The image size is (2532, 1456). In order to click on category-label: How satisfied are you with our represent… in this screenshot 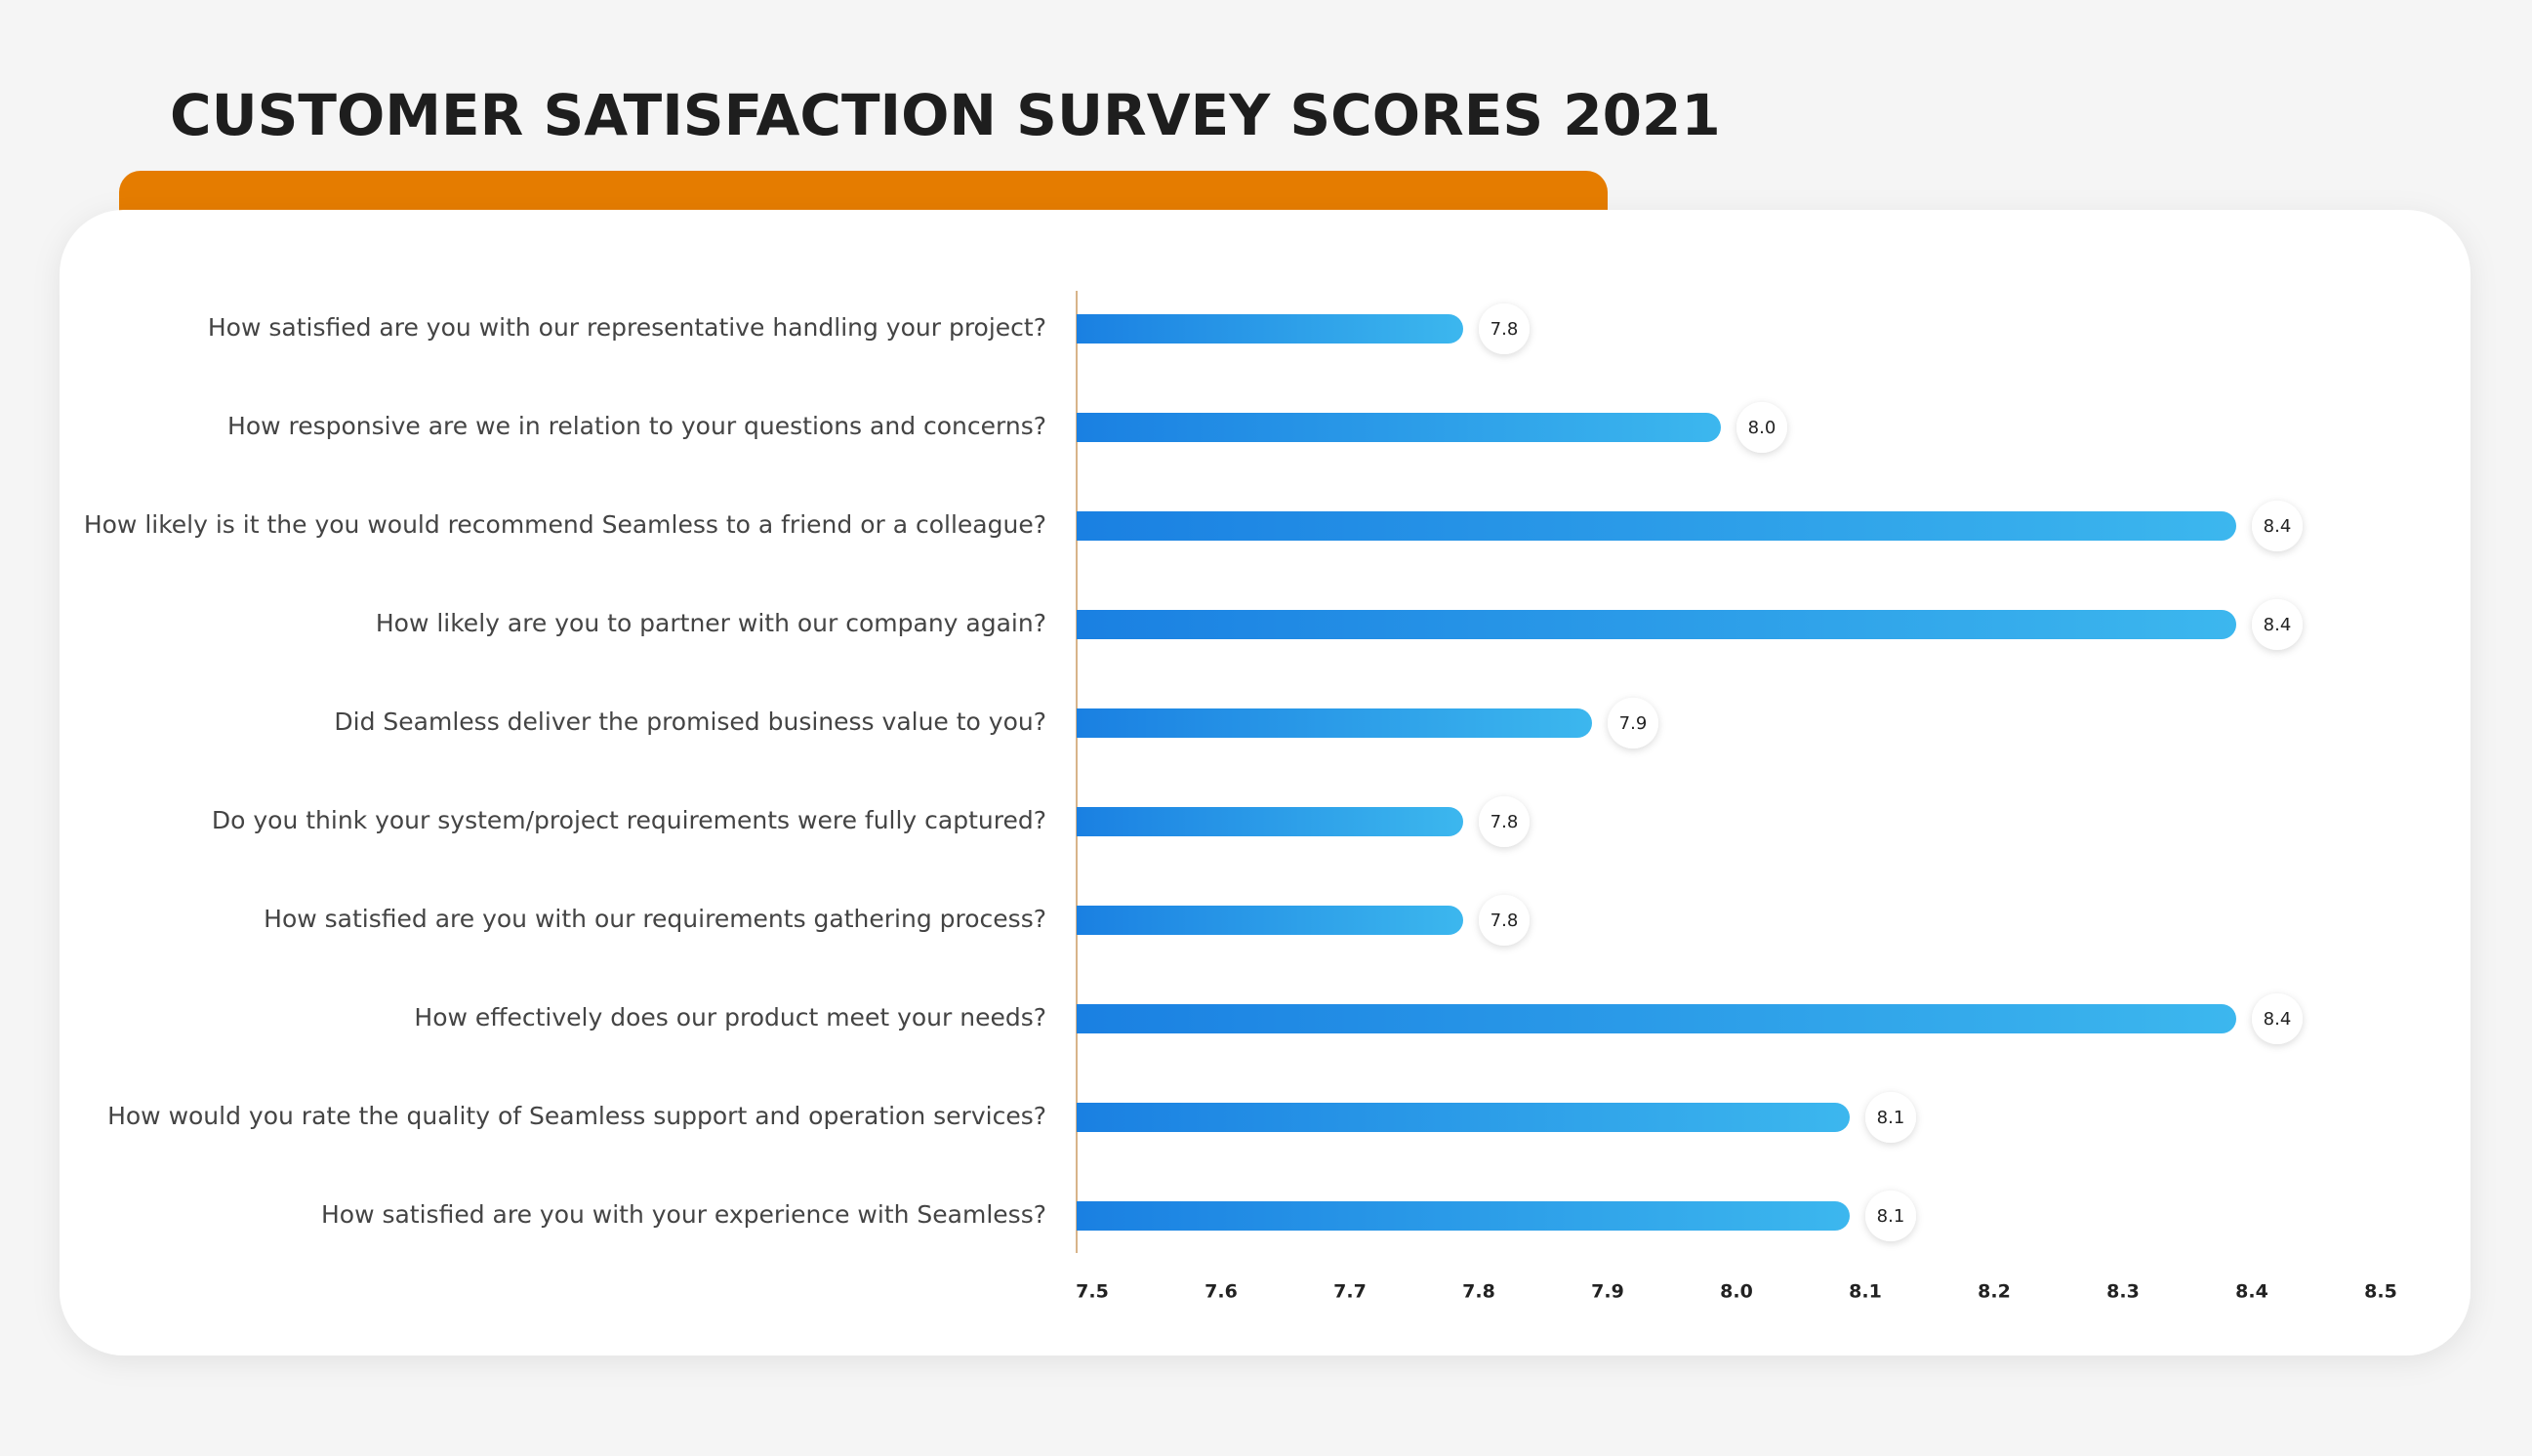, I will do `click(627, 327)`.